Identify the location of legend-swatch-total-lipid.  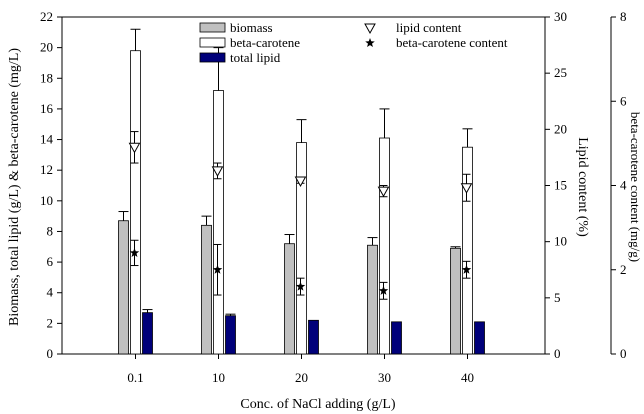
(212, 57).